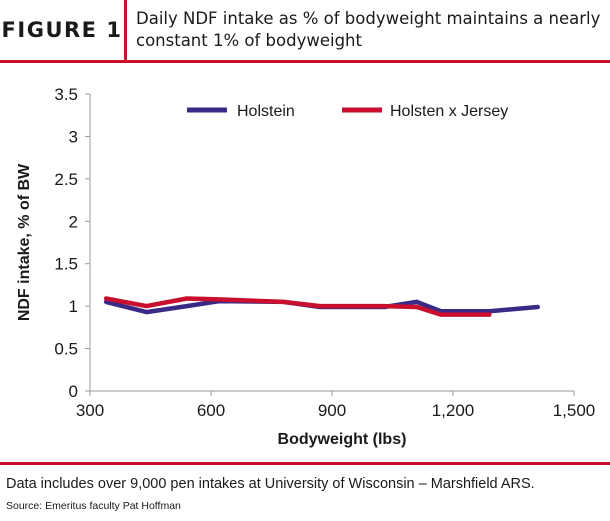  What do you see at coordinates (211, 410) in the screenshot?
I see `x-tick-label: 600` at bounding box center [211, 410].